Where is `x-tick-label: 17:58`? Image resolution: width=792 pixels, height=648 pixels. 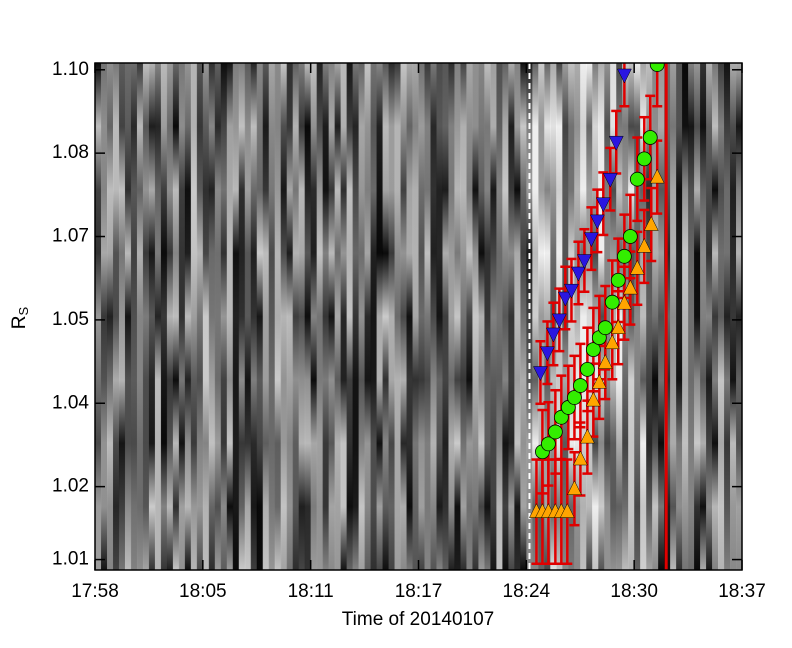
x-tick-label: 17:58 is located at coordinates (95, 591).